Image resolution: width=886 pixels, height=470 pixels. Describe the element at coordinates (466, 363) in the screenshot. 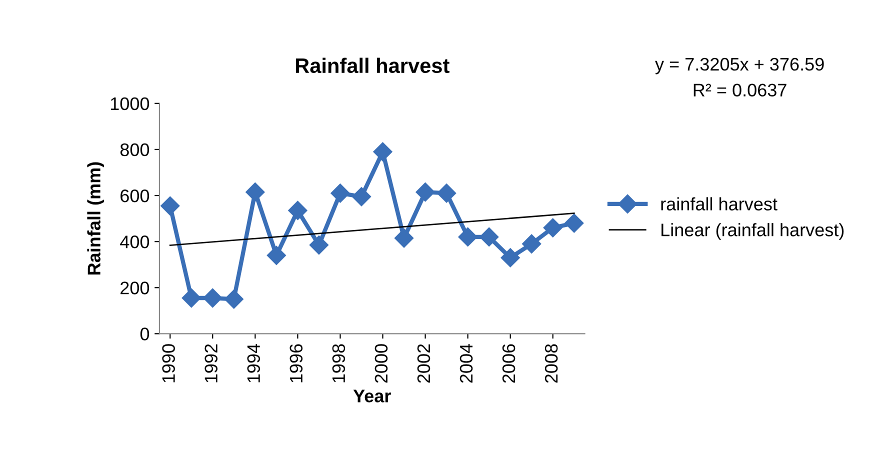

I see `x-tick-label: 2004` at that location.